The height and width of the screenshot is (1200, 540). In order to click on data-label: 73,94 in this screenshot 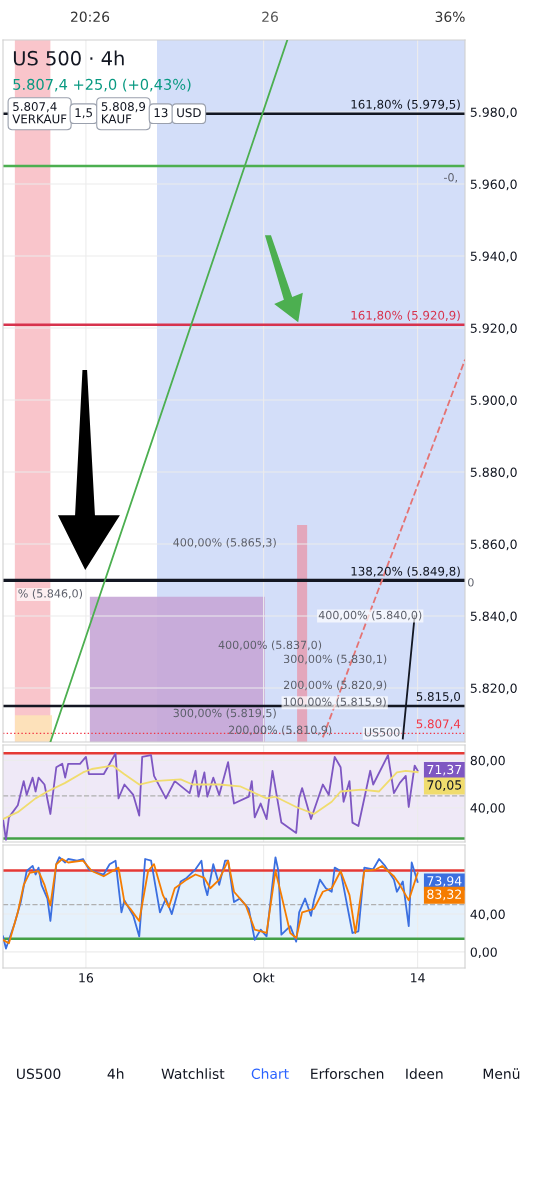, I will do `click(444, 881)`.